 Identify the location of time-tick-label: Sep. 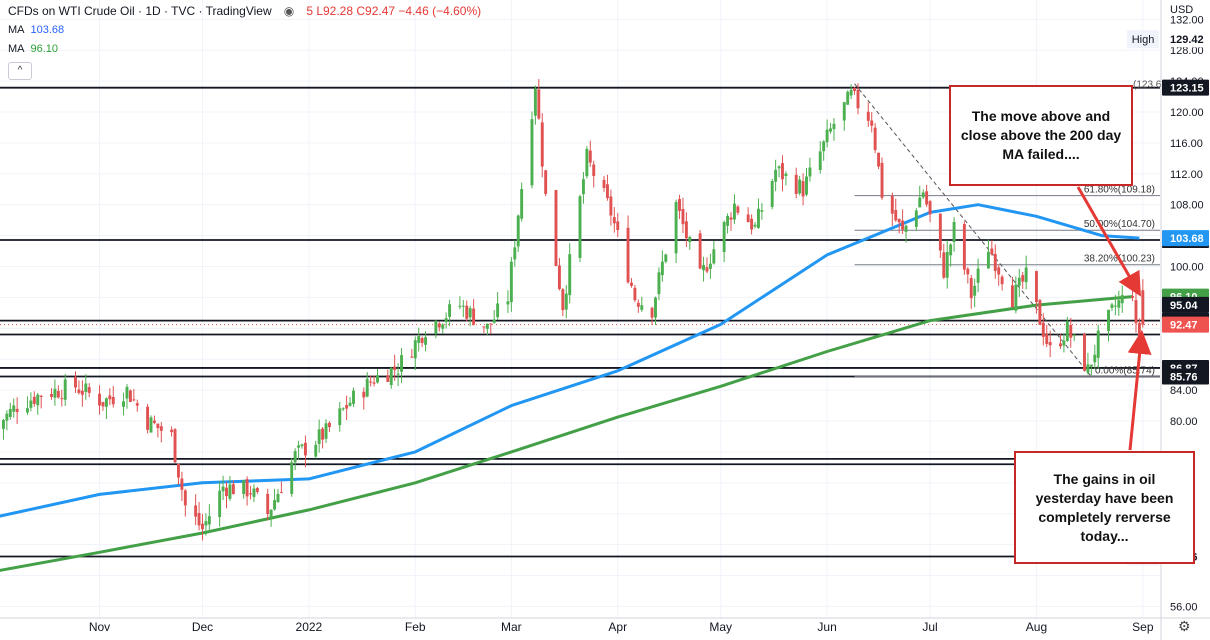
(1143, 627).